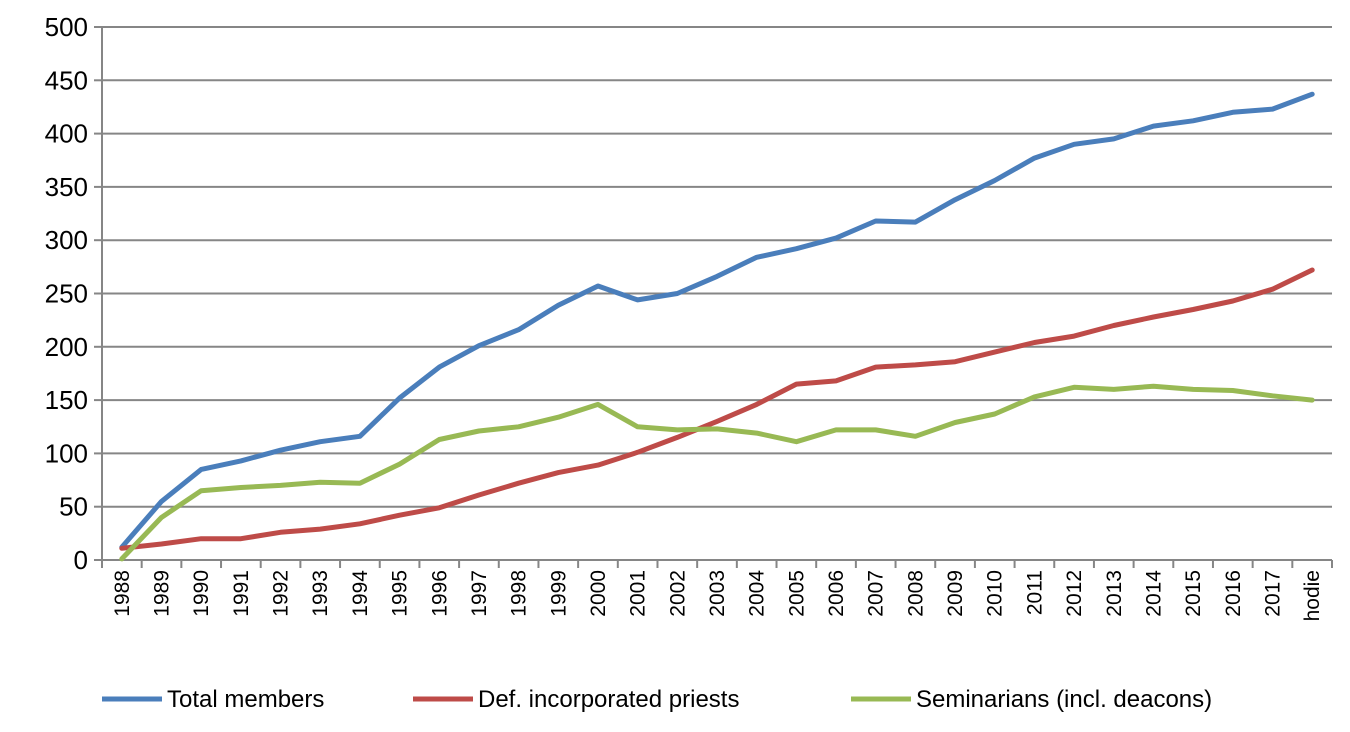 The width and height of the screenshot is (1350, 732). I want to click on legend-label: Total members, so click(245, 699).